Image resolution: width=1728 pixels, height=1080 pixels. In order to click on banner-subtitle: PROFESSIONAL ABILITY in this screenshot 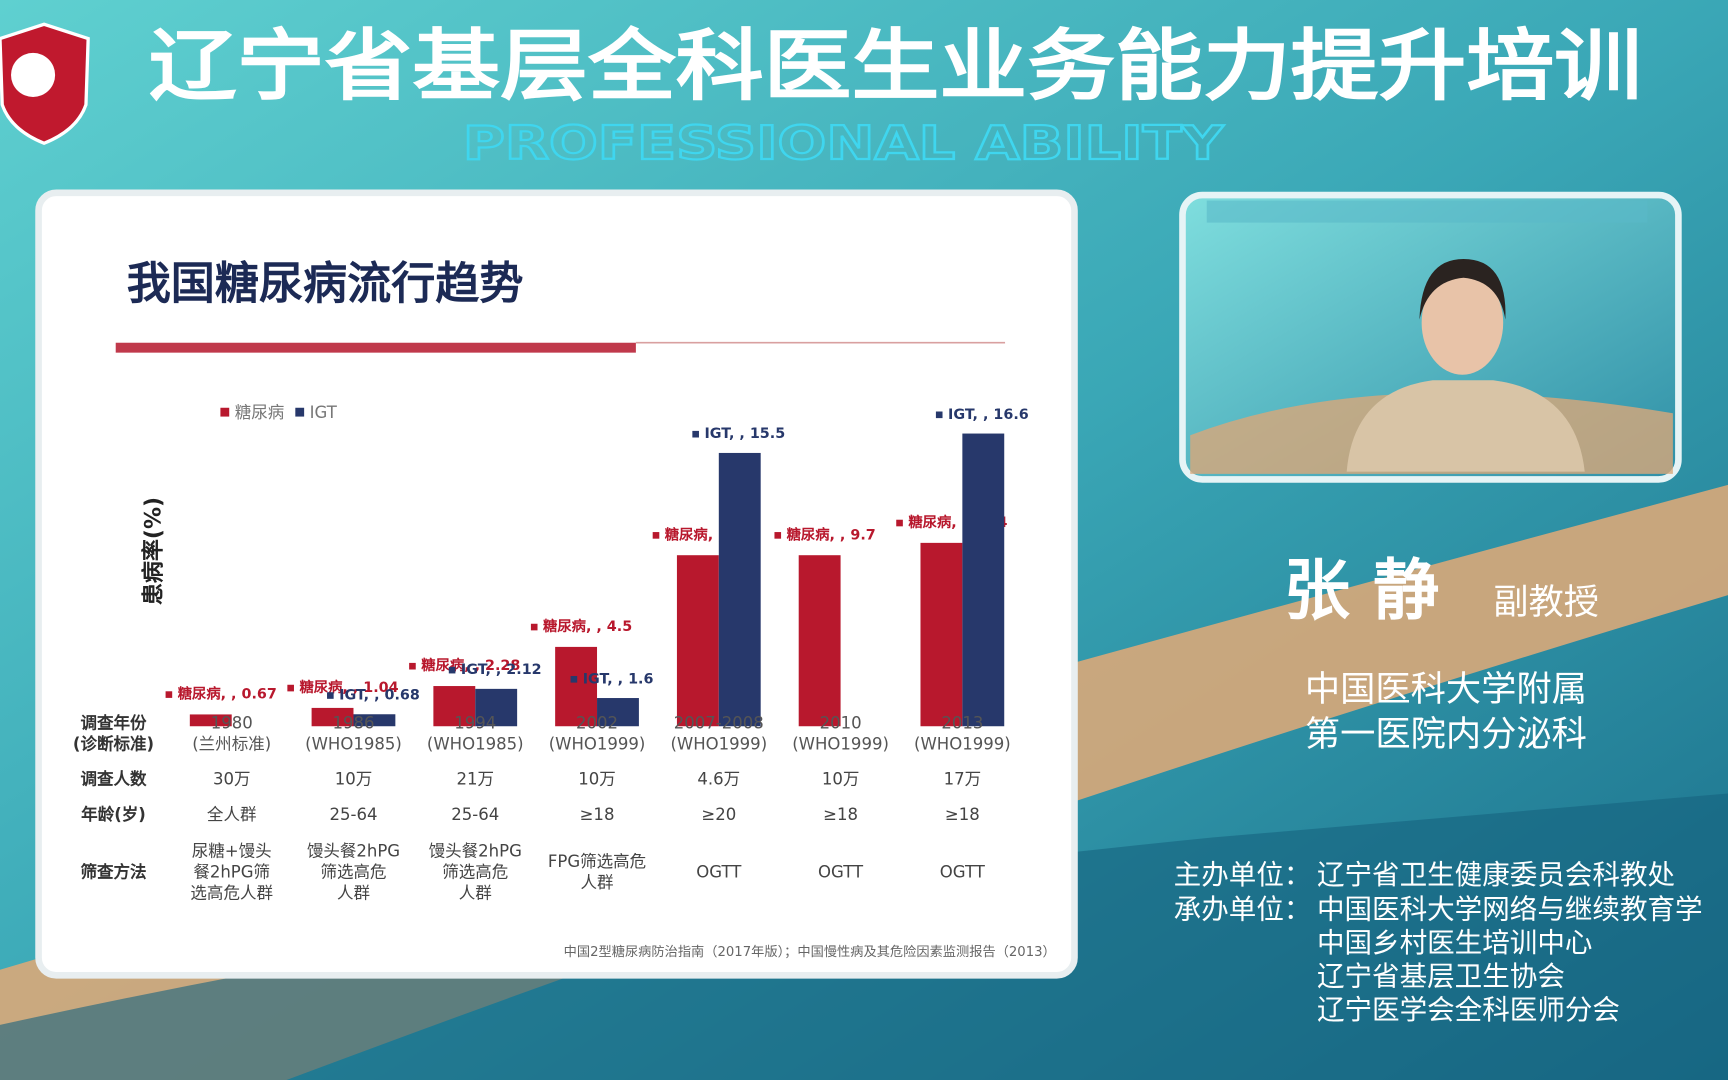, I will do `click(843, 143)`.